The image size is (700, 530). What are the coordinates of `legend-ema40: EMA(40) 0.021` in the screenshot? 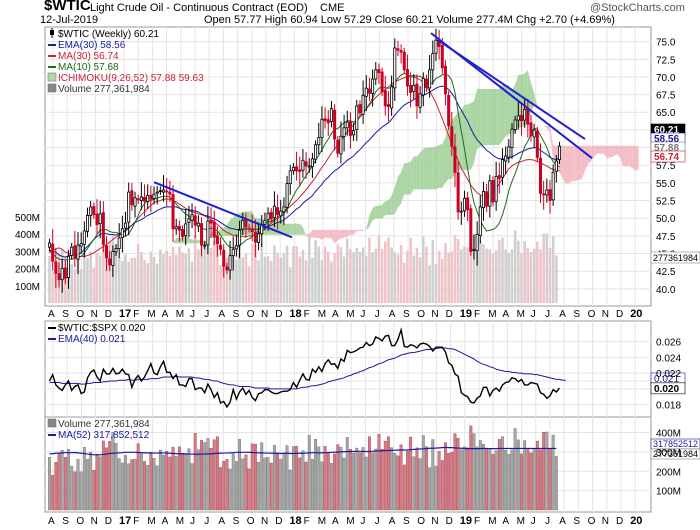 It's located at (92, 339).